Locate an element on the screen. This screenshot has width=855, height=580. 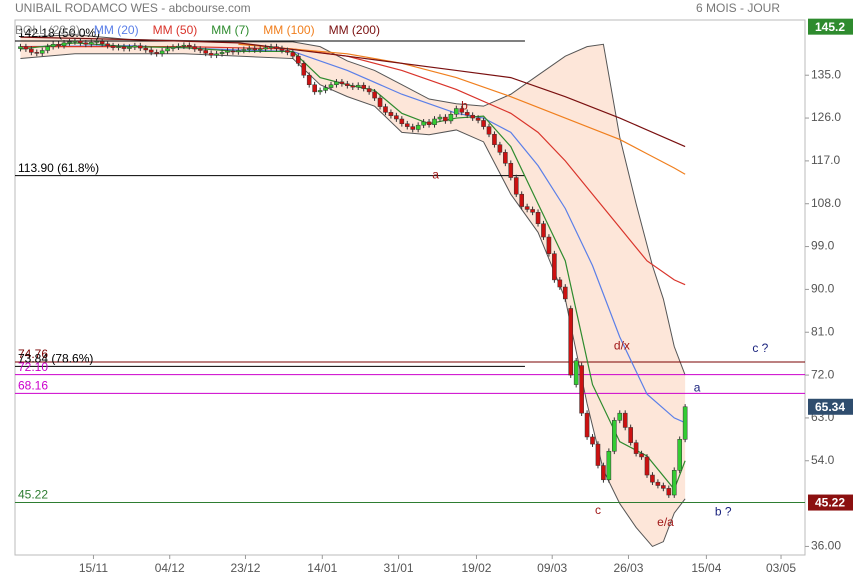
chart-title: UNIBAIL RODAMCO WES - abcbourse.com is located at coordinates (133, 8).